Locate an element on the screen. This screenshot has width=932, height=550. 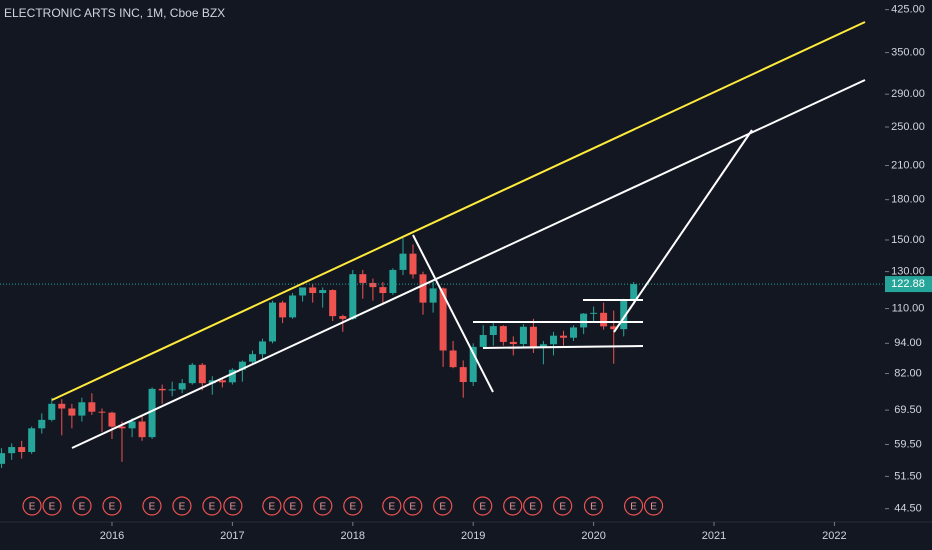
y-tick-label: 94.00 is located at coordinates (908, 343).